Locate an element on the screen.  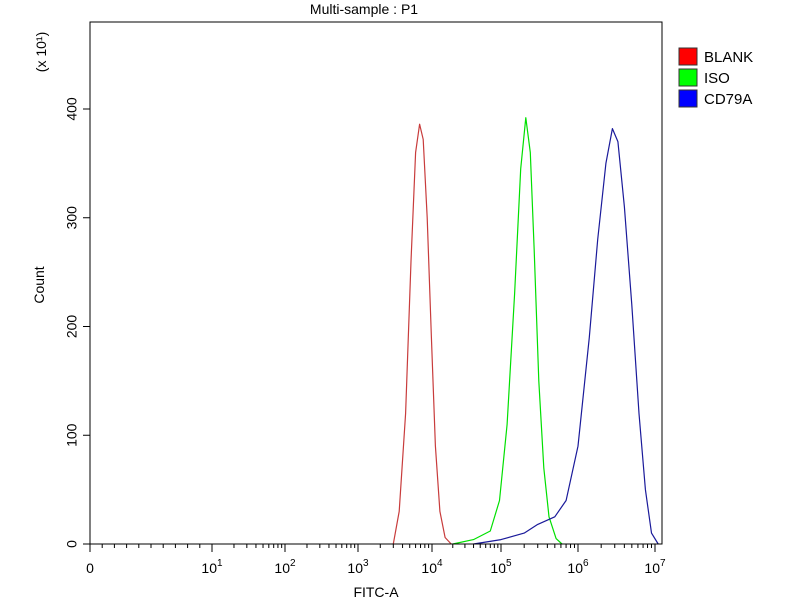
x-tick-label: 10⁴ is located at coordinates (432, 567).